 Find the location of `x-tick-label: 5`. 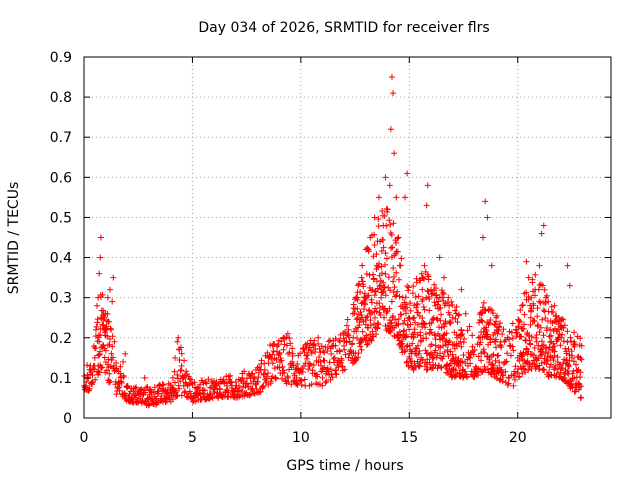

x-tick-label: 5 is located at coordinates (192, 438).